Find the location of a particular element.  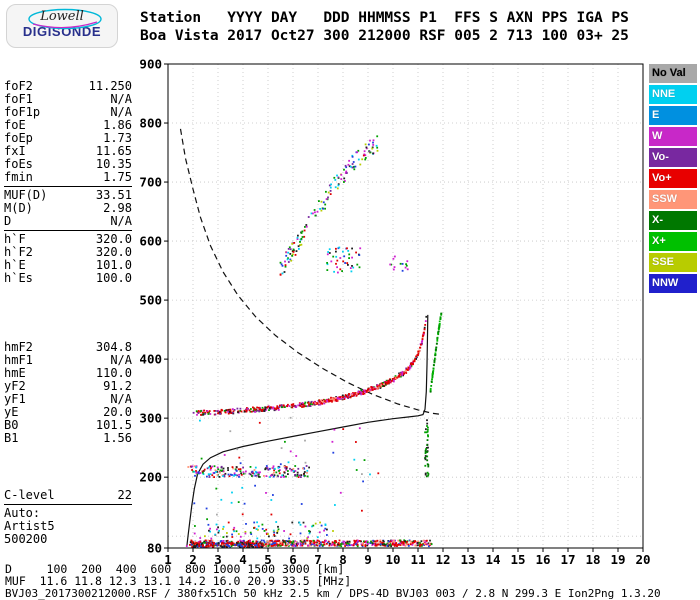

legend-item-4-vo: Vo- is located at coordinates (673, 157).